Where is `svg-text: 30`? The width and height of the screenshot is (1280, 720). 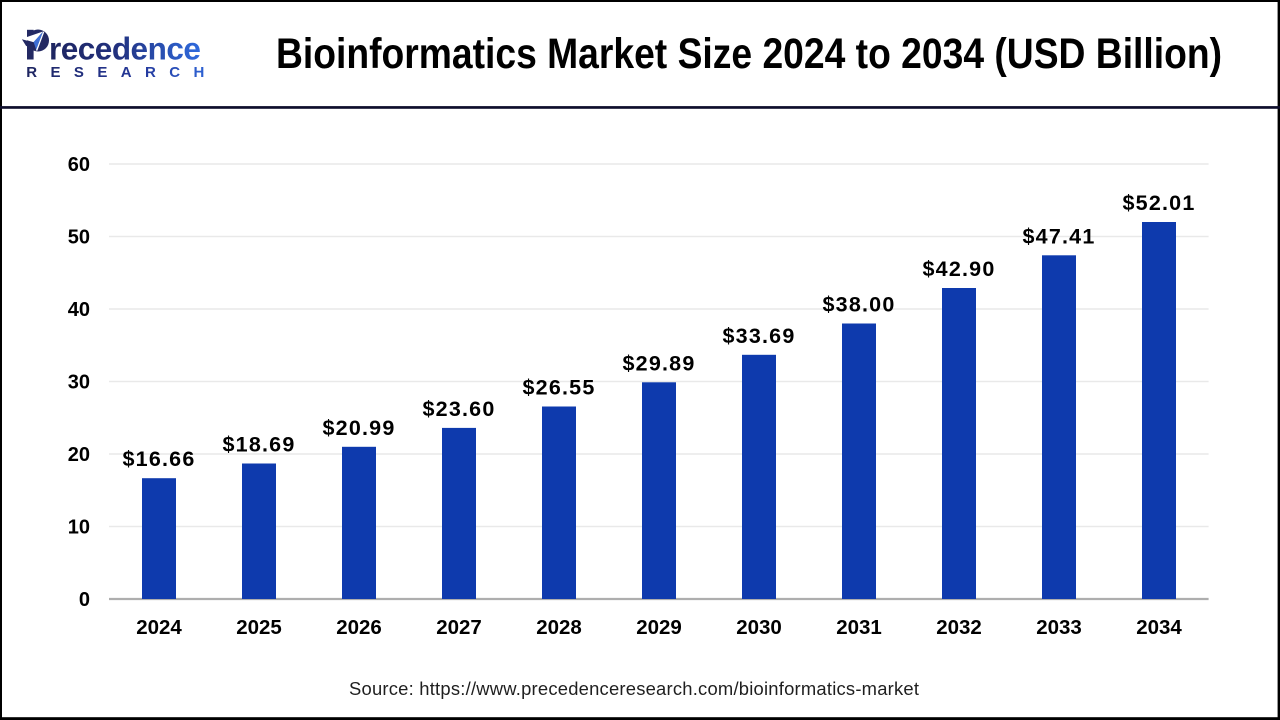 svg-text: 30 is located at coordinates (79, 383).